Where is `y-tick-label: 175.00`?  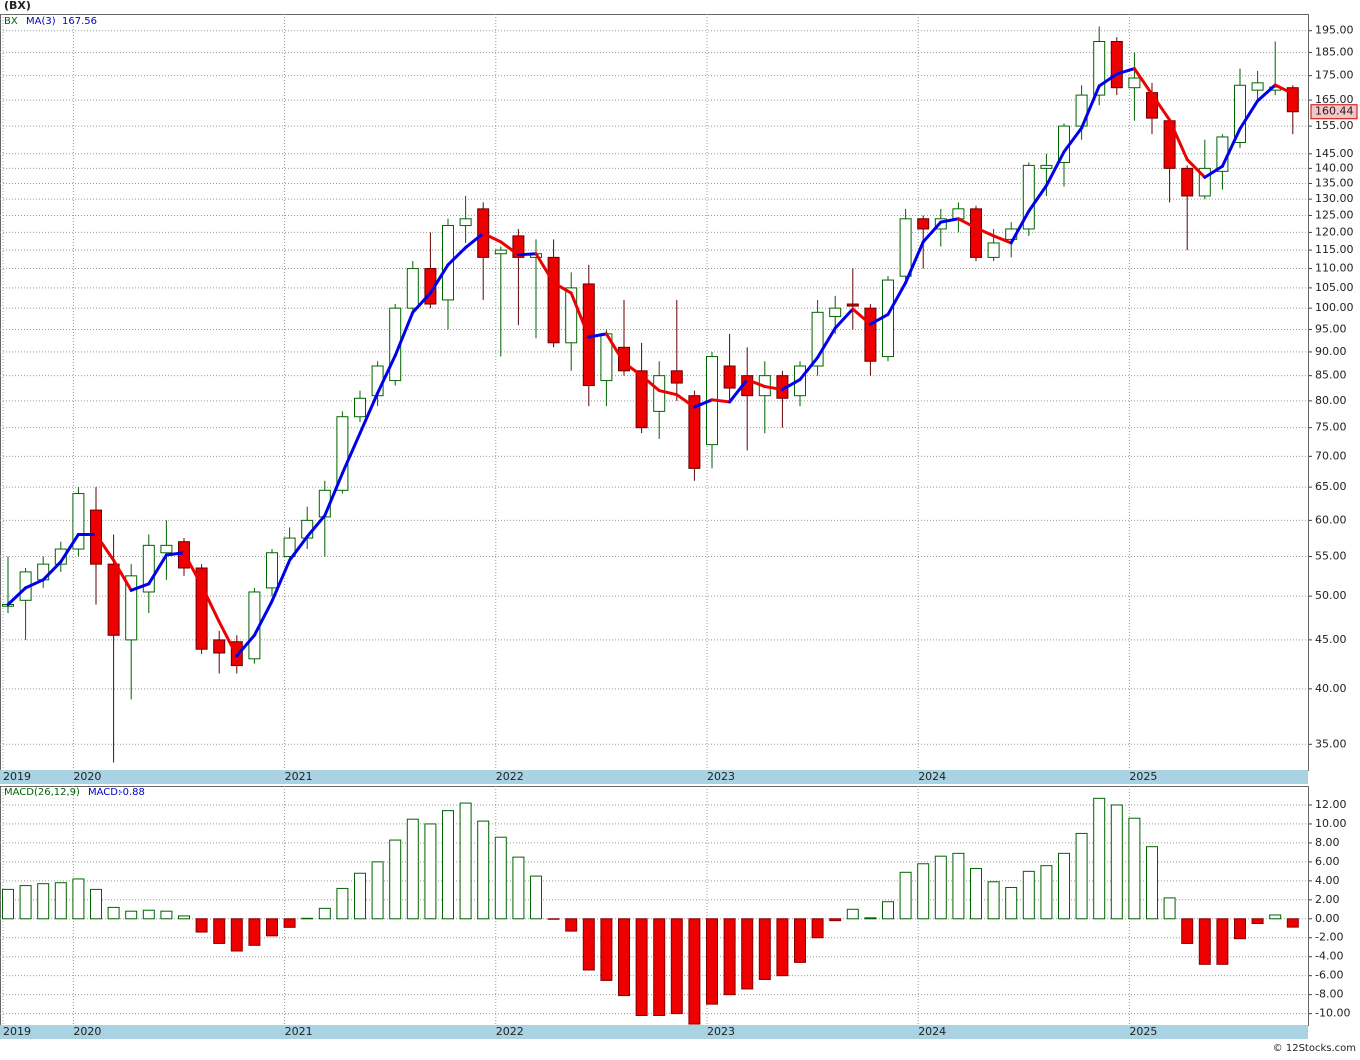 y-tick-label: 175.00 is located at coordinates (1334, 75).